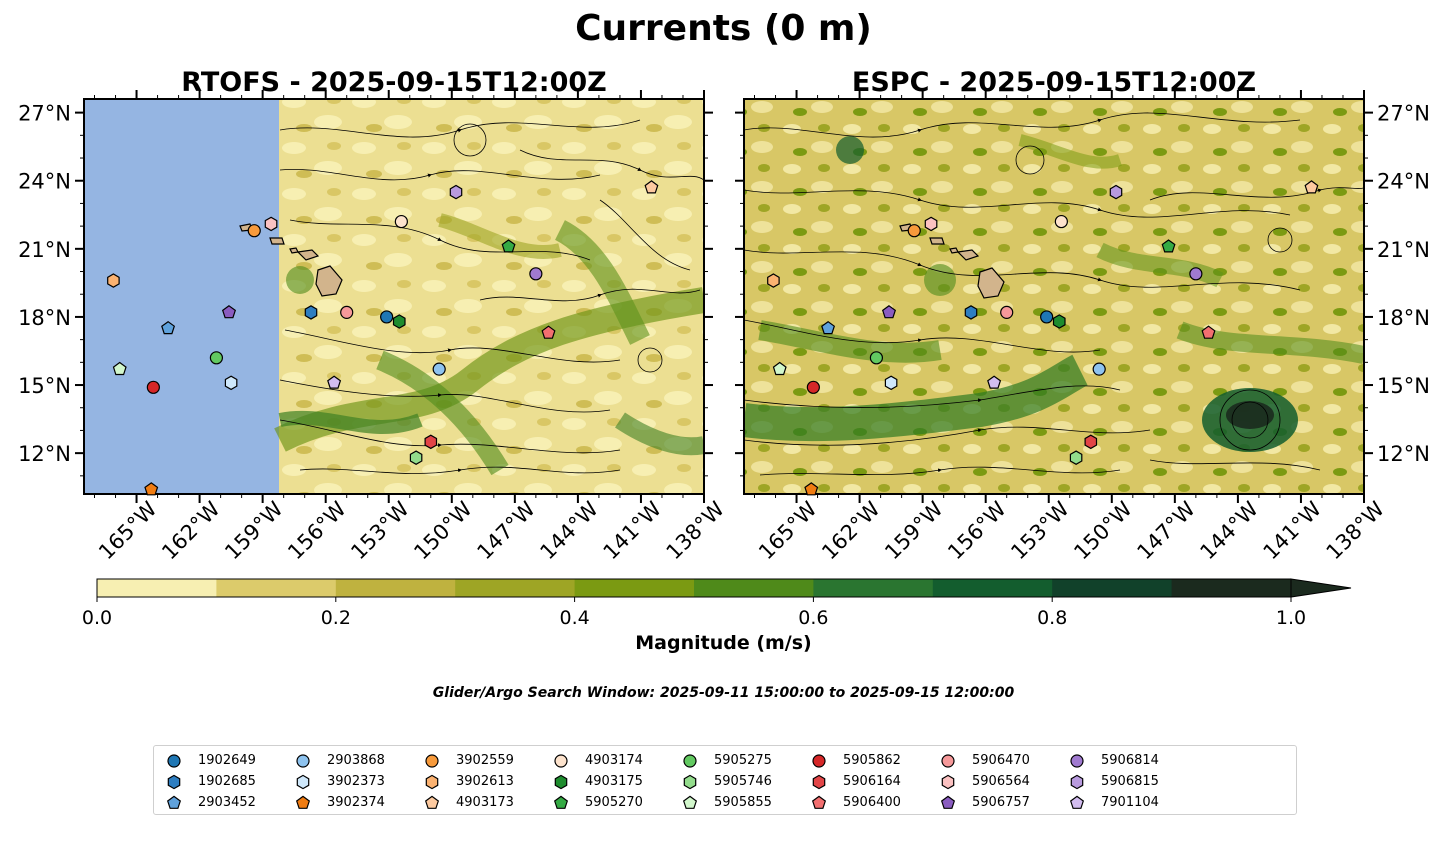 The height and width of the screenshot is (863, 1447). What do you see at coordinates (1291, 618) in the screenshot?
I see `colorbar-tick-label: 1.0` at bounding box center [1291, 618].